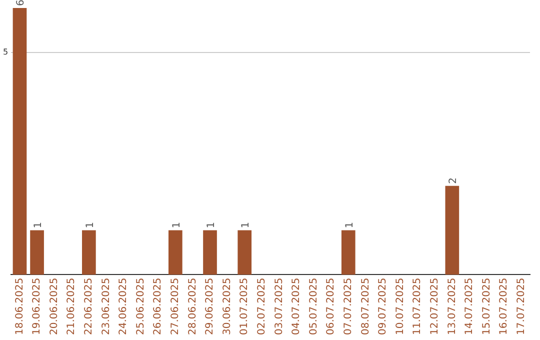  Describe the element at coordinates (504, 307) in the screenshot. I see `x-tick-label: 16.07.2025` at that location.